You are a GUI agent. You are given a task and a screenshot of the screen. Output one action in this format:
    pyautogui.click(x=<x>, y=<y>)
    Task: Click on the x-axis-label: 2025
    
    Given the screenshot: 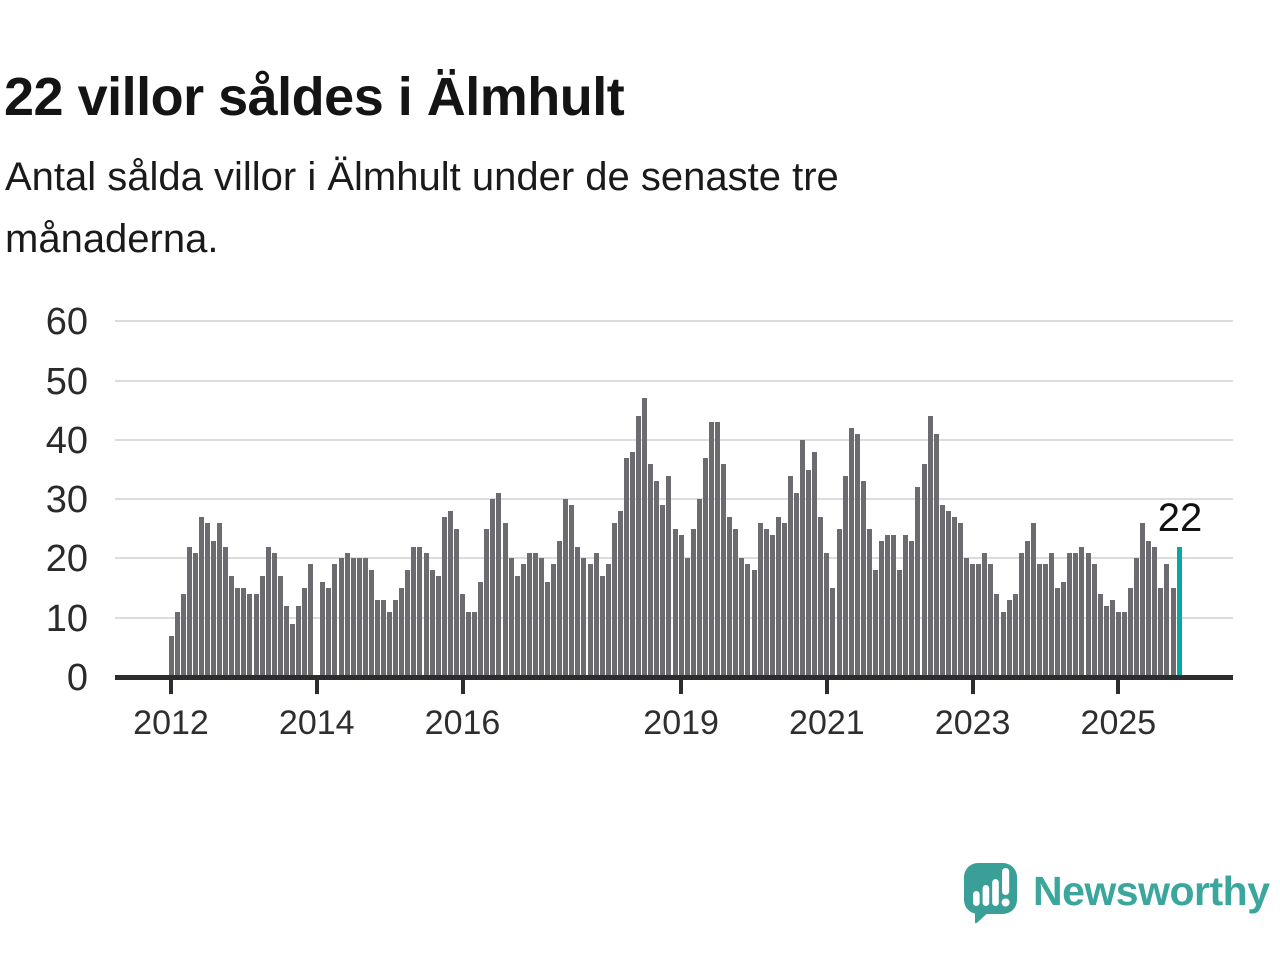 What is the action you would take?
    pyautogui.click(x=1118, y=723)
    